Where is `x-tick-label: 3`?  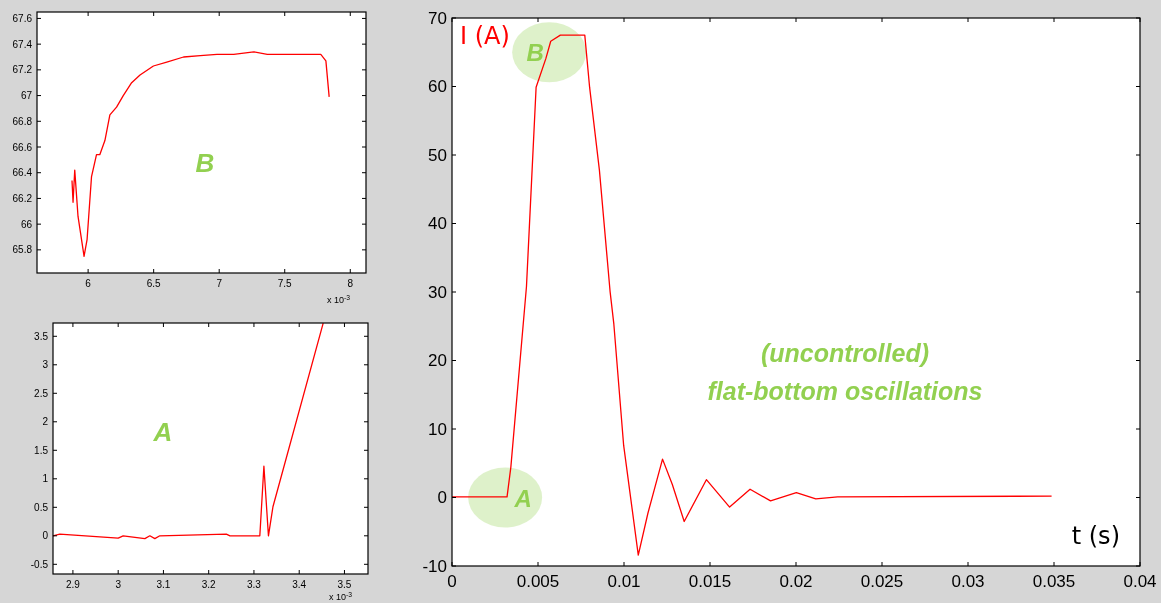
x-tick-label: 3 is located at coordinates (118, 584).